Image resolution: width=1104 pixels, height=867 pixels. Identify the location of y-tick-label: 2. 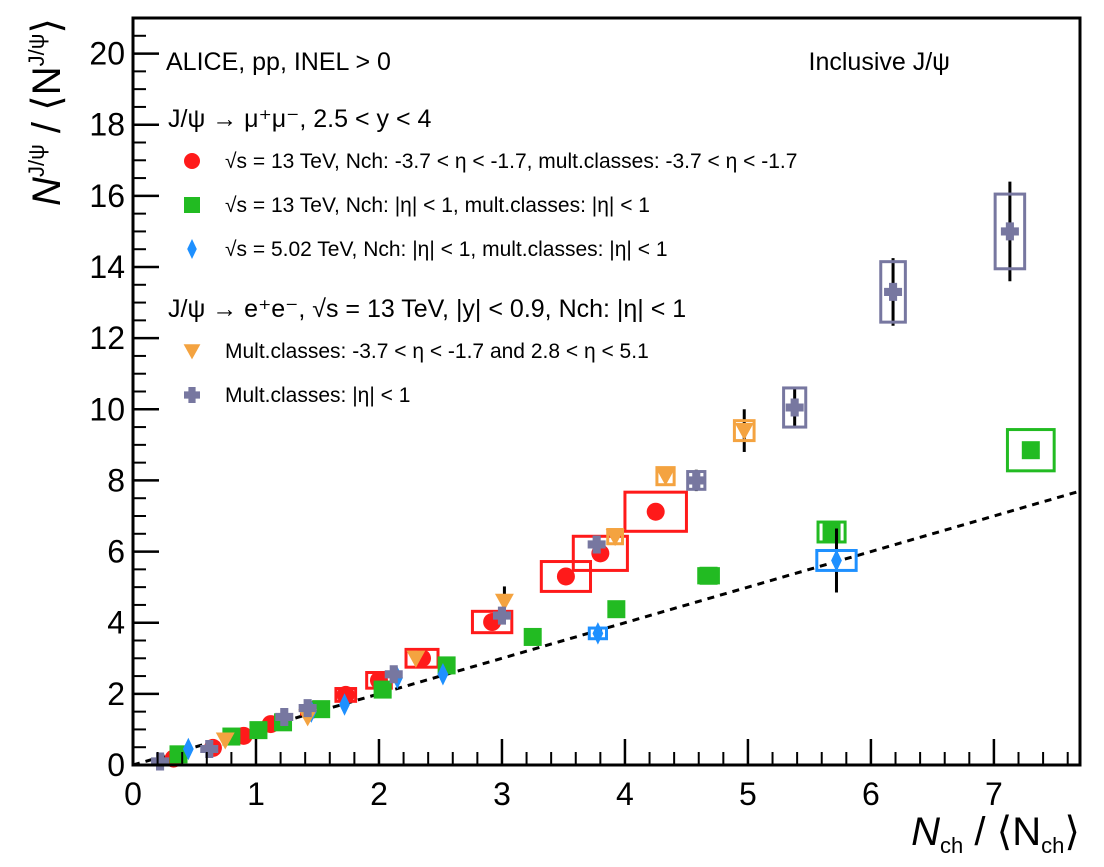
(116, 694).